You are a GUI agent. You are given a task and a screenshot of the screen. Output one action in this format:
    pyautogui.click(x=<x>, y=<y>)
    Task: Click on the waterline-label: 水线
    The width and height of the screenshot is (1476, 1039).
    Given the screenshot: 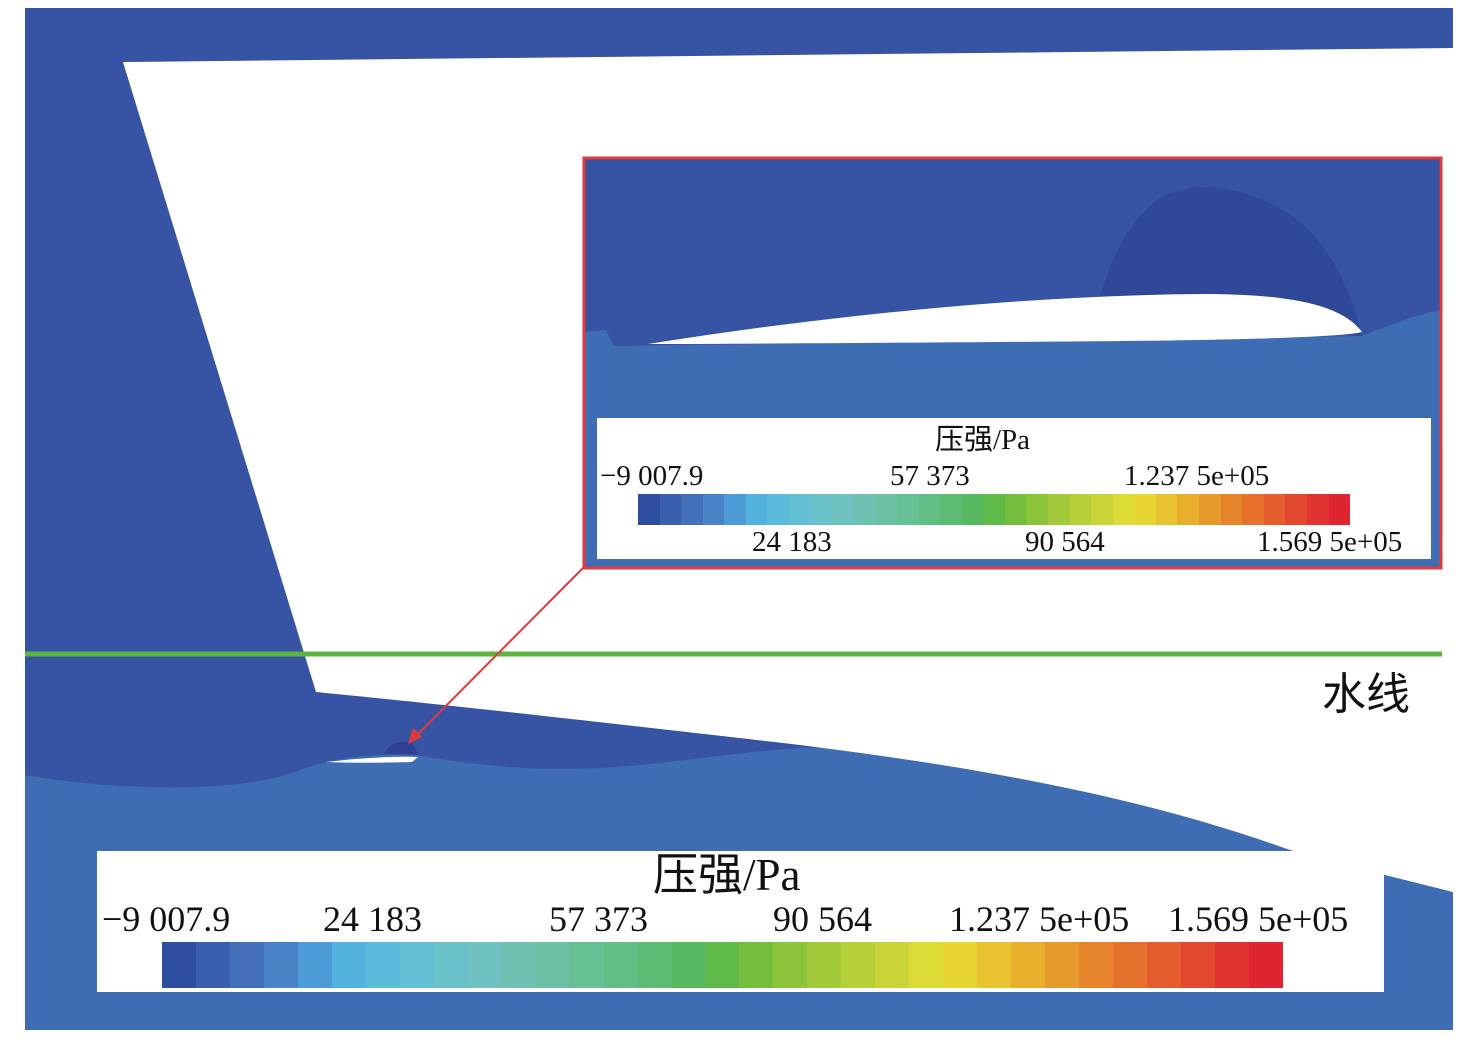 What is the action you would take?
    pyautogui.click(x=1366, y=694)
    